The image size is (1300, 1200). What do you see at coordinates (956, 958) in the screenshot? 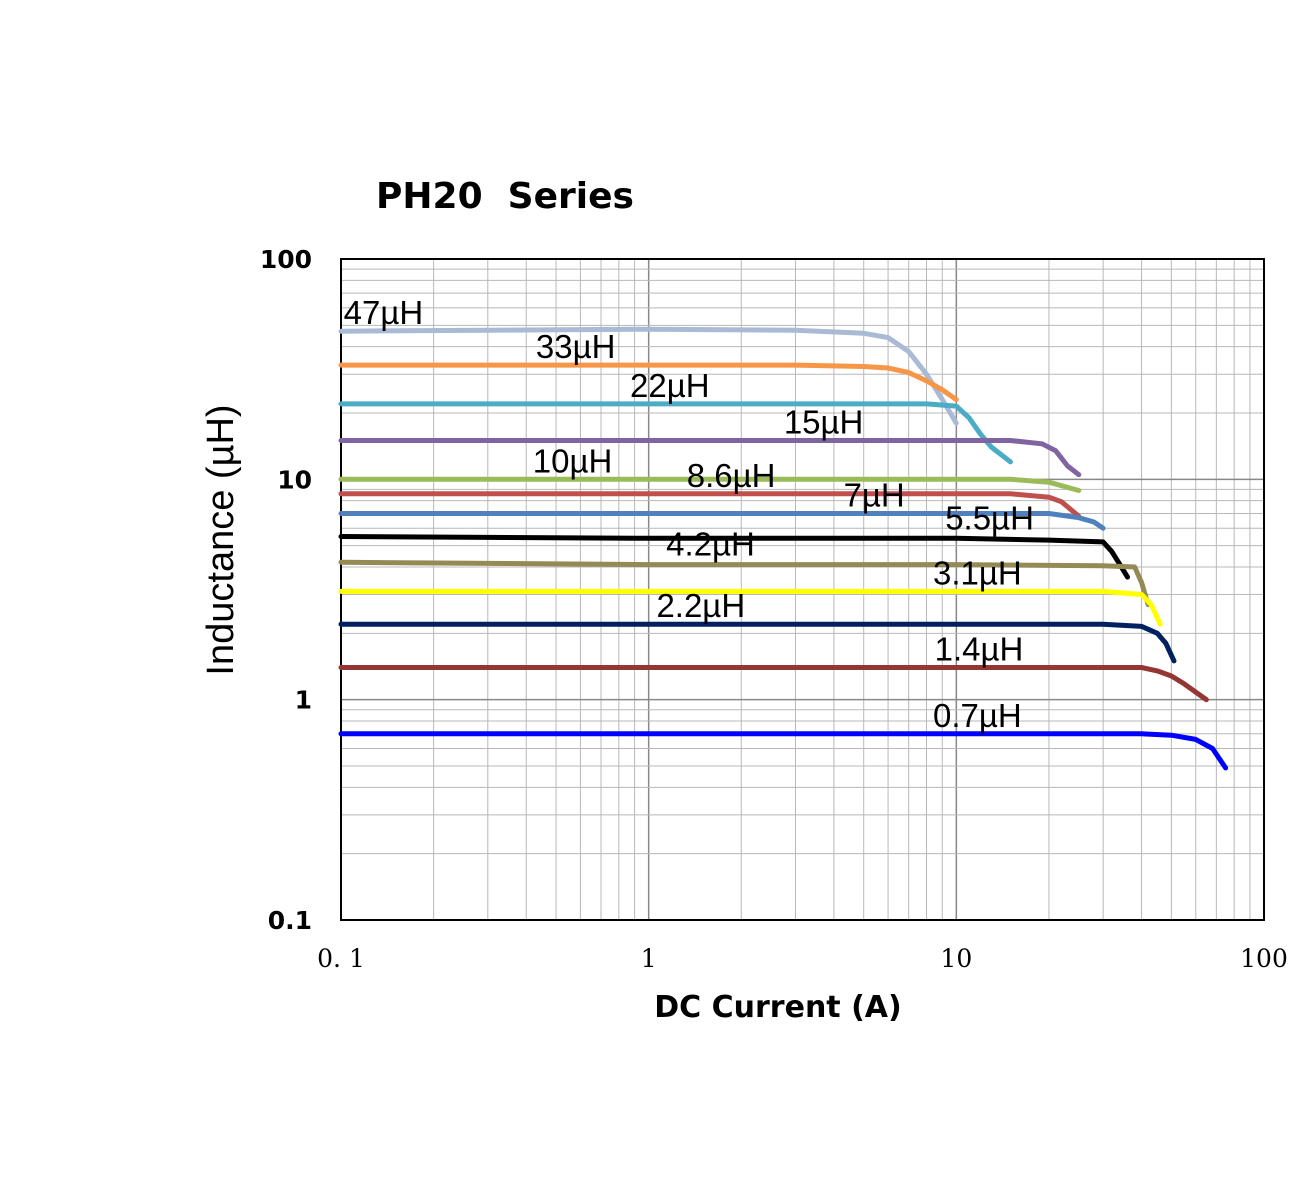
I see `x-tick-label: 10` at bounding box center [956, 958].